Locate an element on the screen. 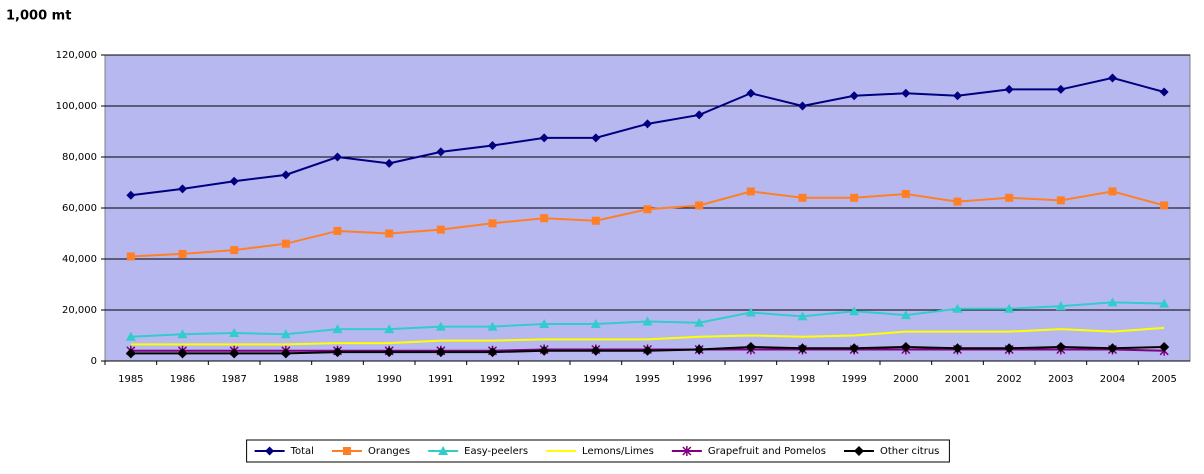  x-tick-label: 1997 is located at coordinates (750, 379).